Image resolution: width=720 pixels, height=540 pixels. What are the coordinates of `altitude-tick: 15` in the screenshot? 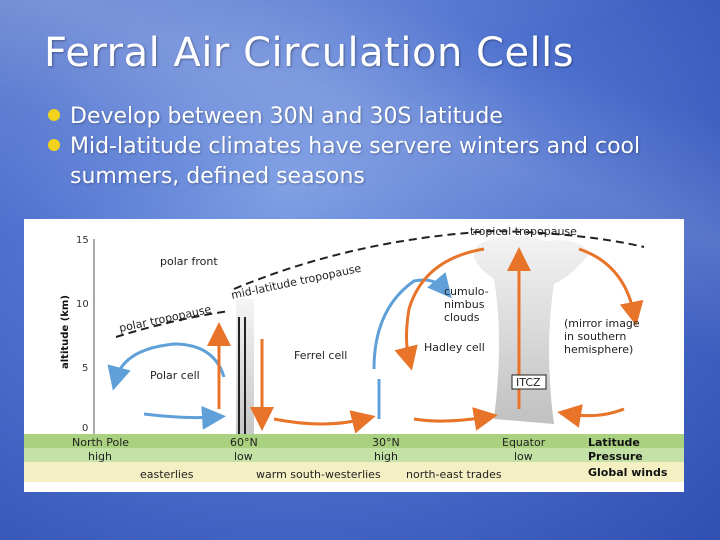 It's located at (82, 240).